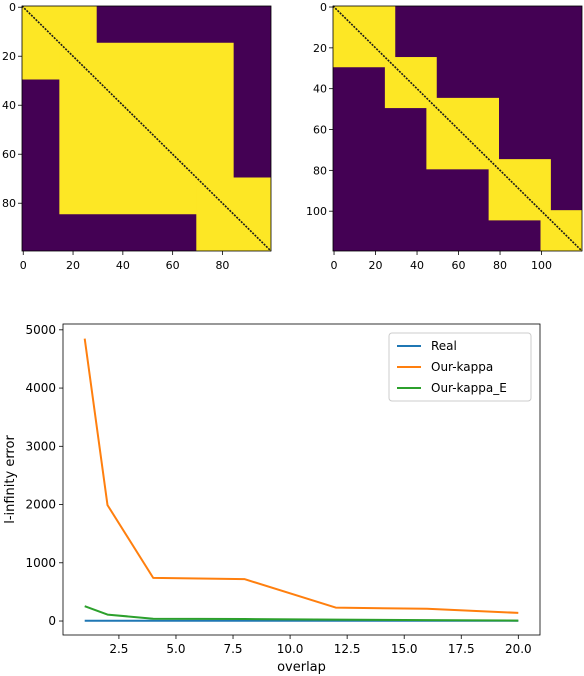 Image resolution: width=584 pixels, height=676 pixels. I want to click on legend-label: Our-kappa, so click(462, 367).